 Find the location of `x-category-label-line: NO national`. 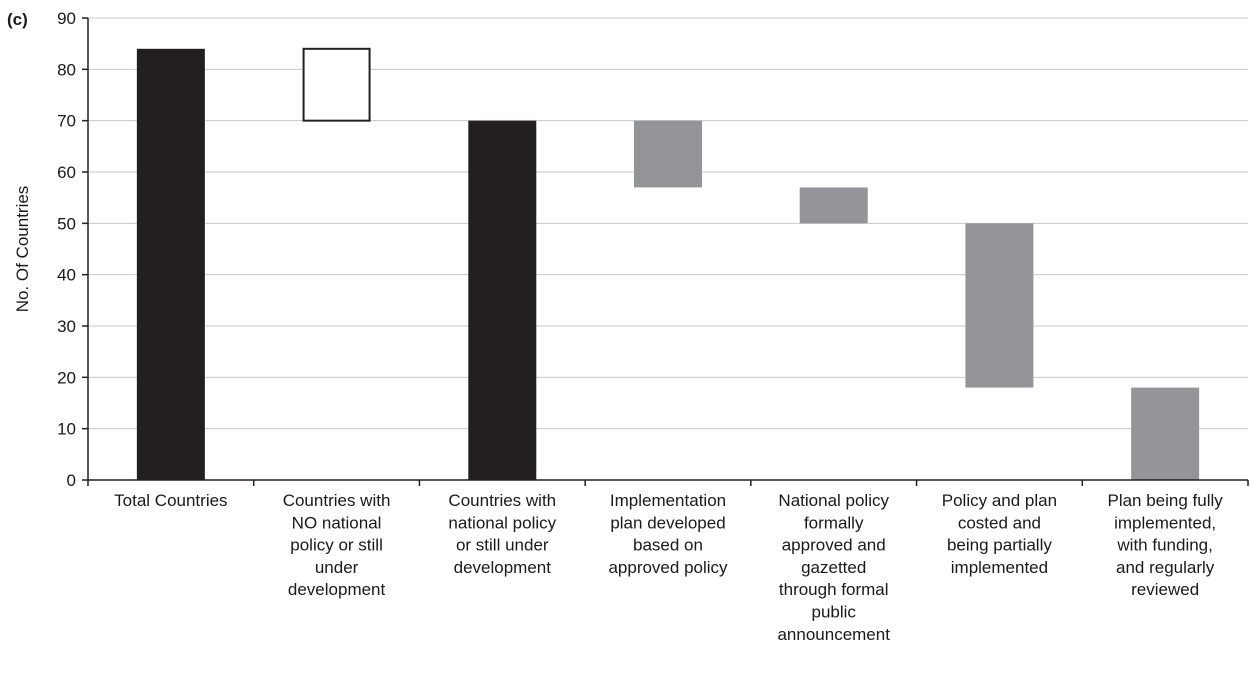

x-category-label-line: NO national is located at coordinates (337, 522).